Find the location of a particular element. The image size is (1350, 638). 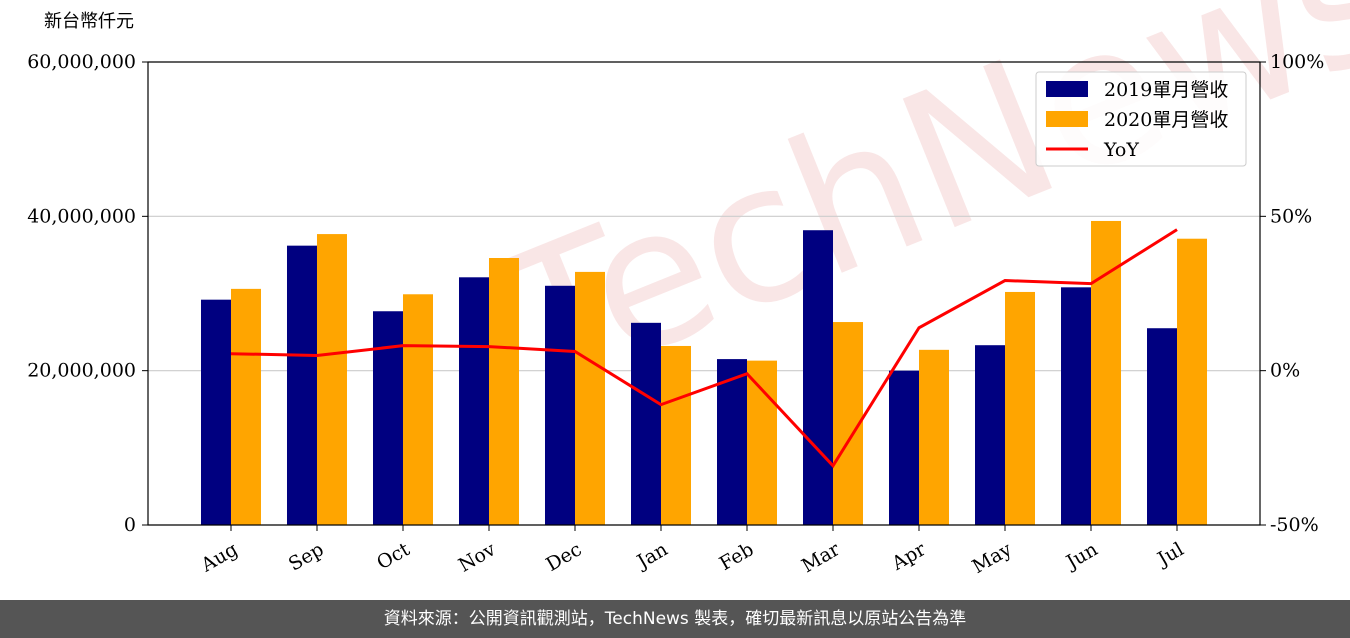

x-tick-label: Sep is located at coordinates (306, 556).